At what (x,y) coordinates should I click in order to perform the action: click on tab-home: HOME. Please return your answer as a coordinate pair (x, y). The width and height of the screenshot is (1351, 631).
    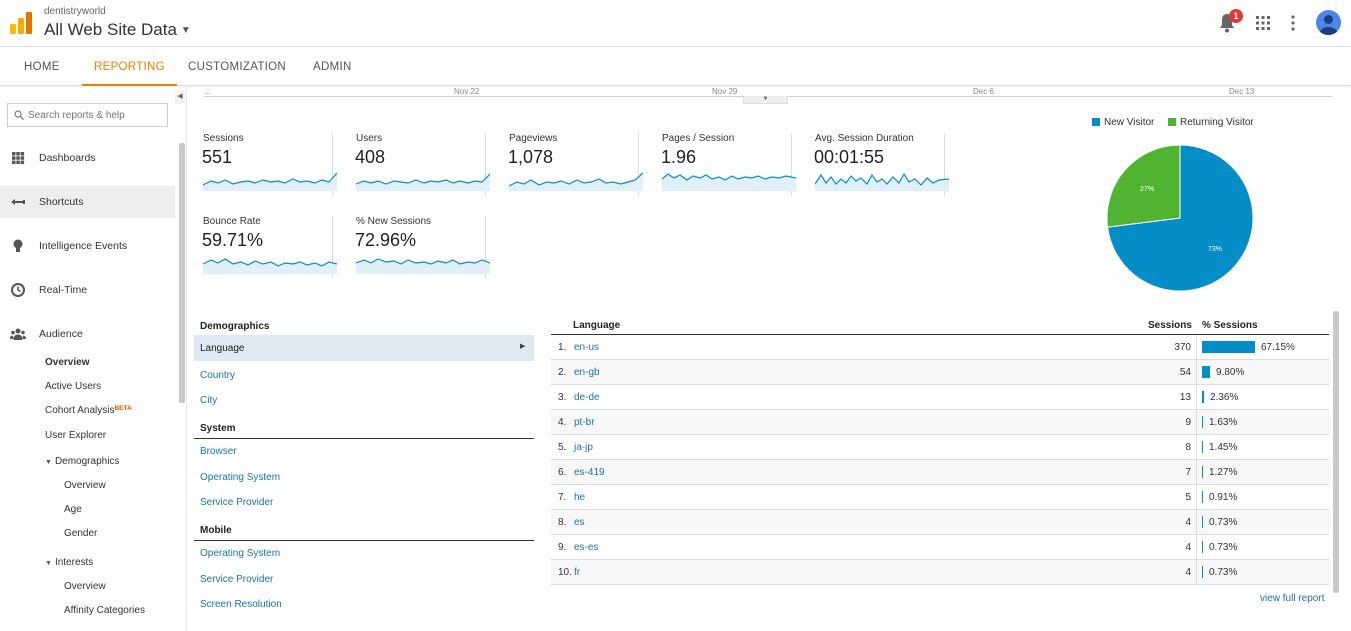
    Looking at the image, I should click on (42, 67).